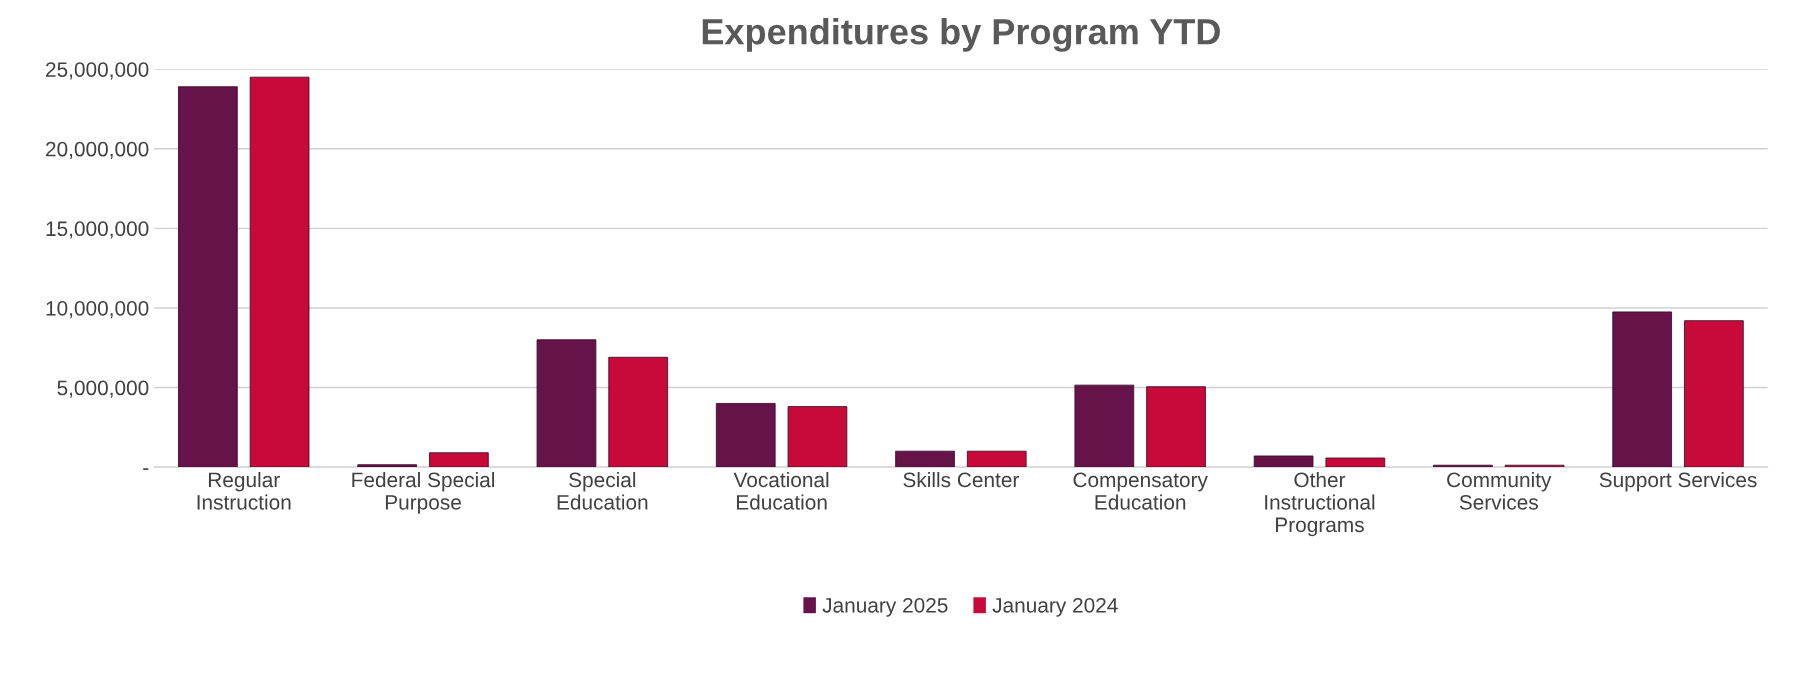 Image resolution: width=1813 pixels, height=692 pixels. What do you see at coordinates (1499, 490) in the screenshot?
I see `x-tick-label: Community Services` at bounding box center [1499, 490].